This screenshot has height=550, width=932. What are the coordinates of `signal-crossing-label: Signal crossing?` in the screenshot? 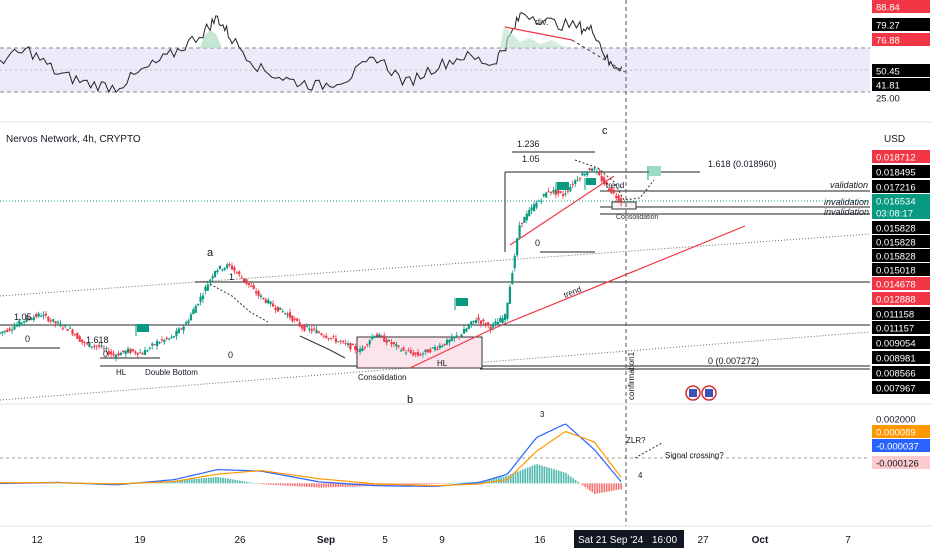 It's located at (694, 455).